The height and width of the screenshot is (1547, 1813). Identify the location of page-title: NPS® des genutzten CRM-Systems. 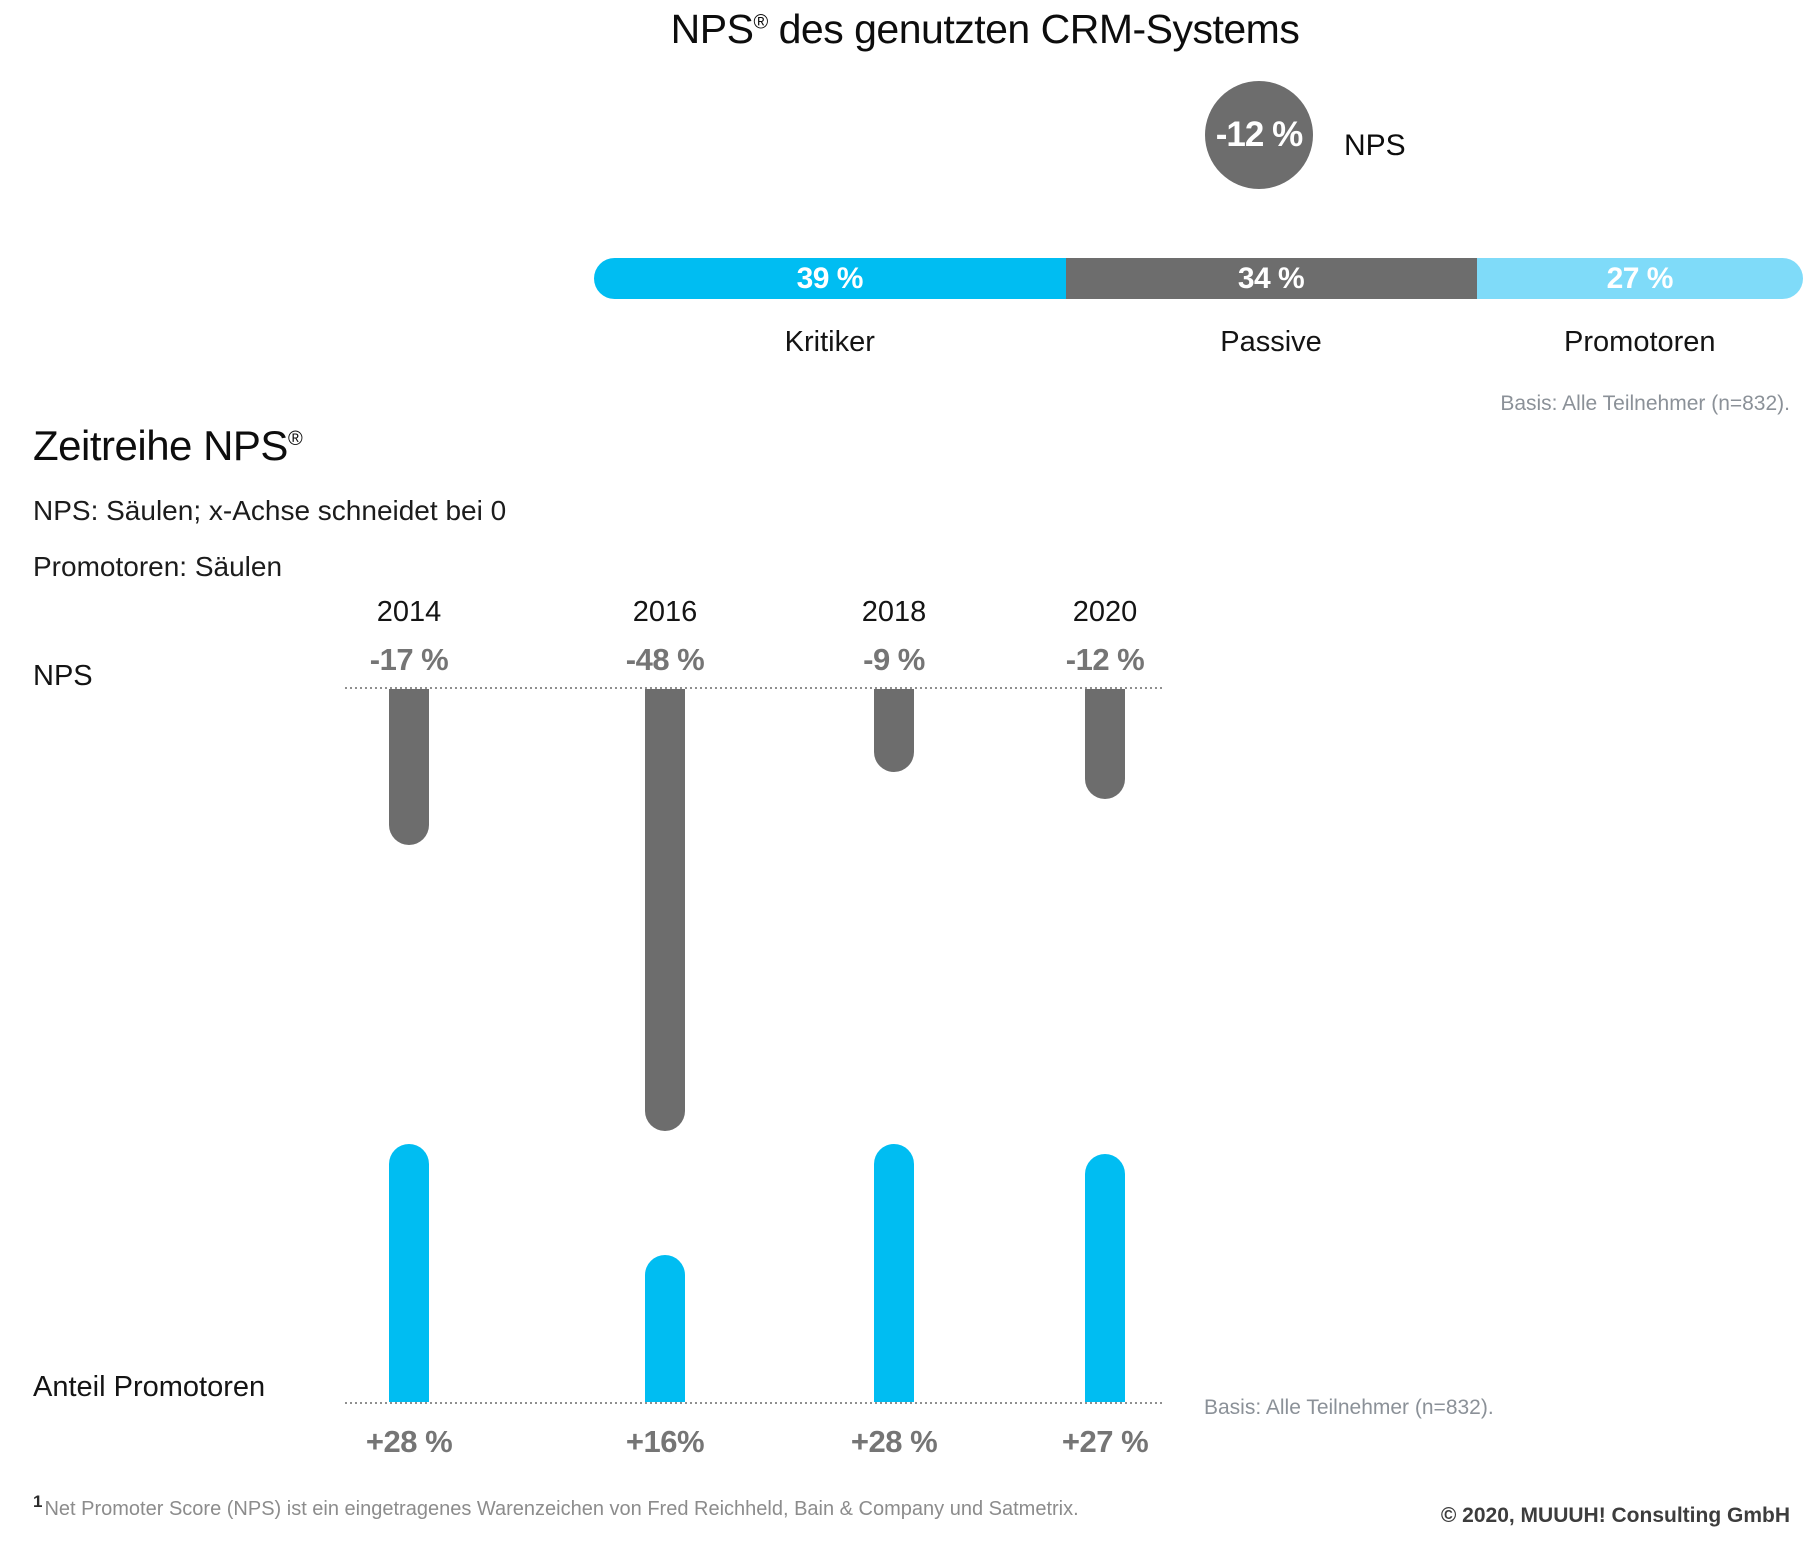
(985, 29).